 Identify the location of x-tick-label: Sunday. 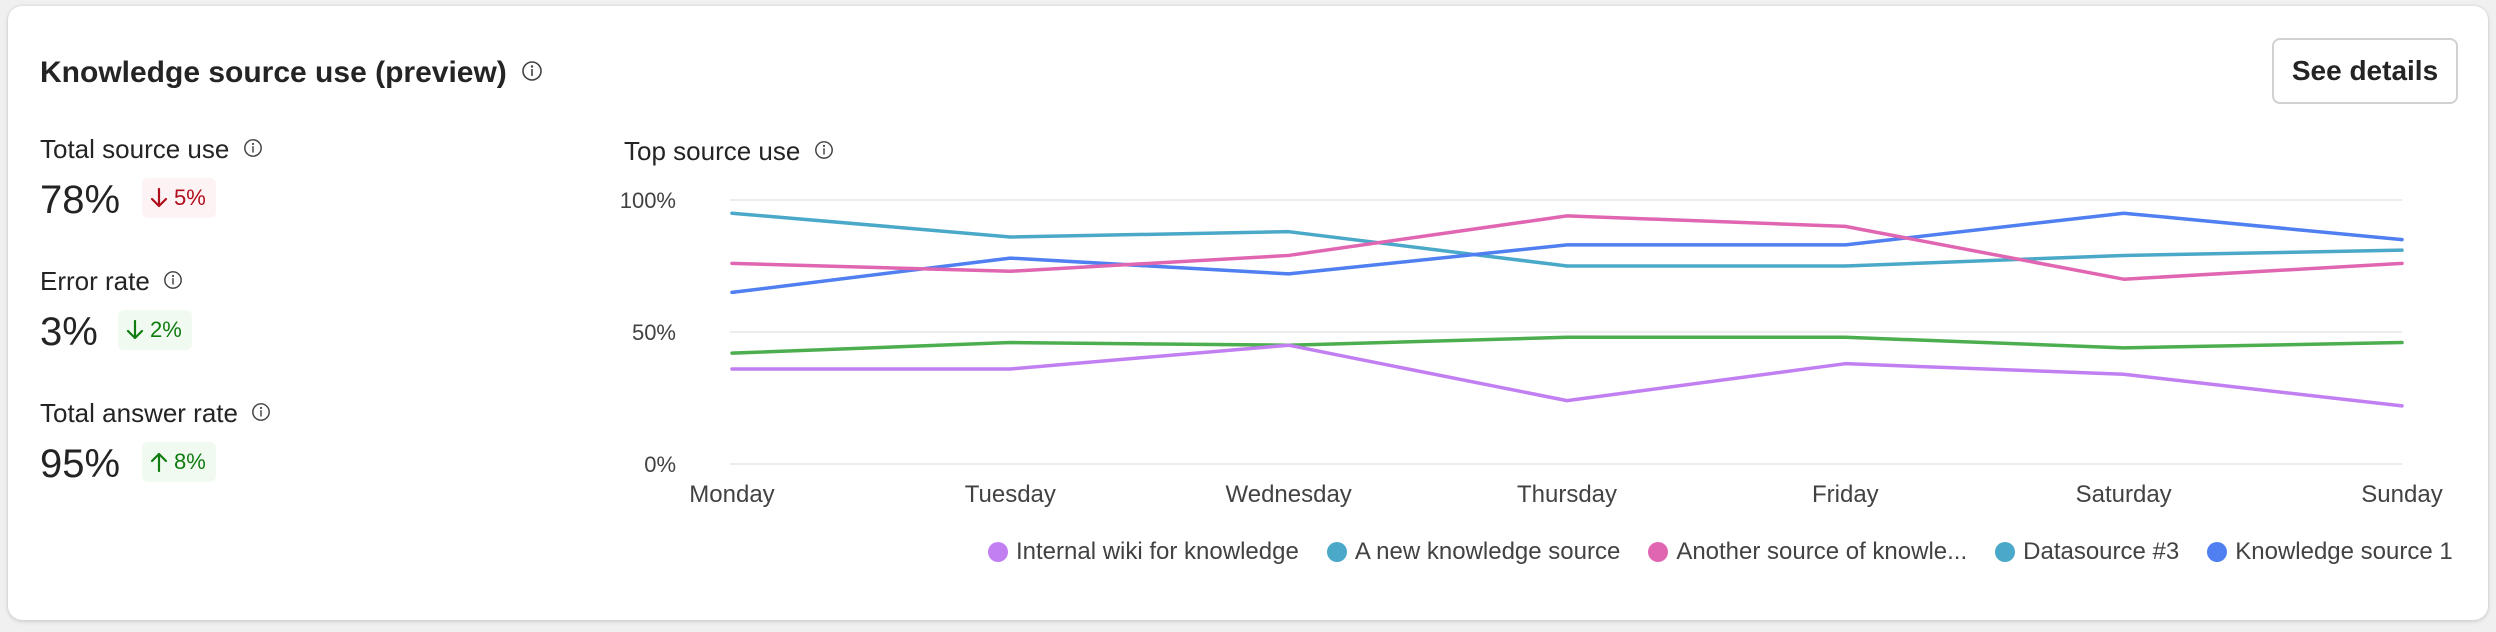
(2401, 494).